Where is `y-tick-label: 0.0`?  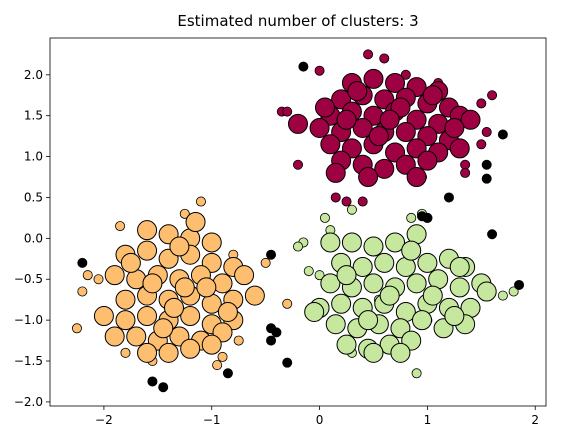
y-tick-label: 0.0 is located at coordinates (33, 238).